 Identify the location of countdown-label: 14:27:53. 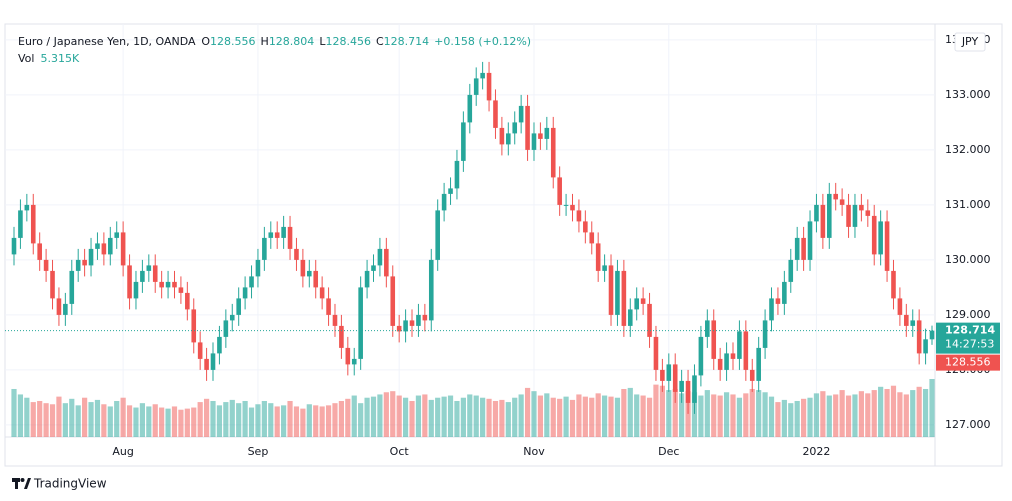
(969, 344).